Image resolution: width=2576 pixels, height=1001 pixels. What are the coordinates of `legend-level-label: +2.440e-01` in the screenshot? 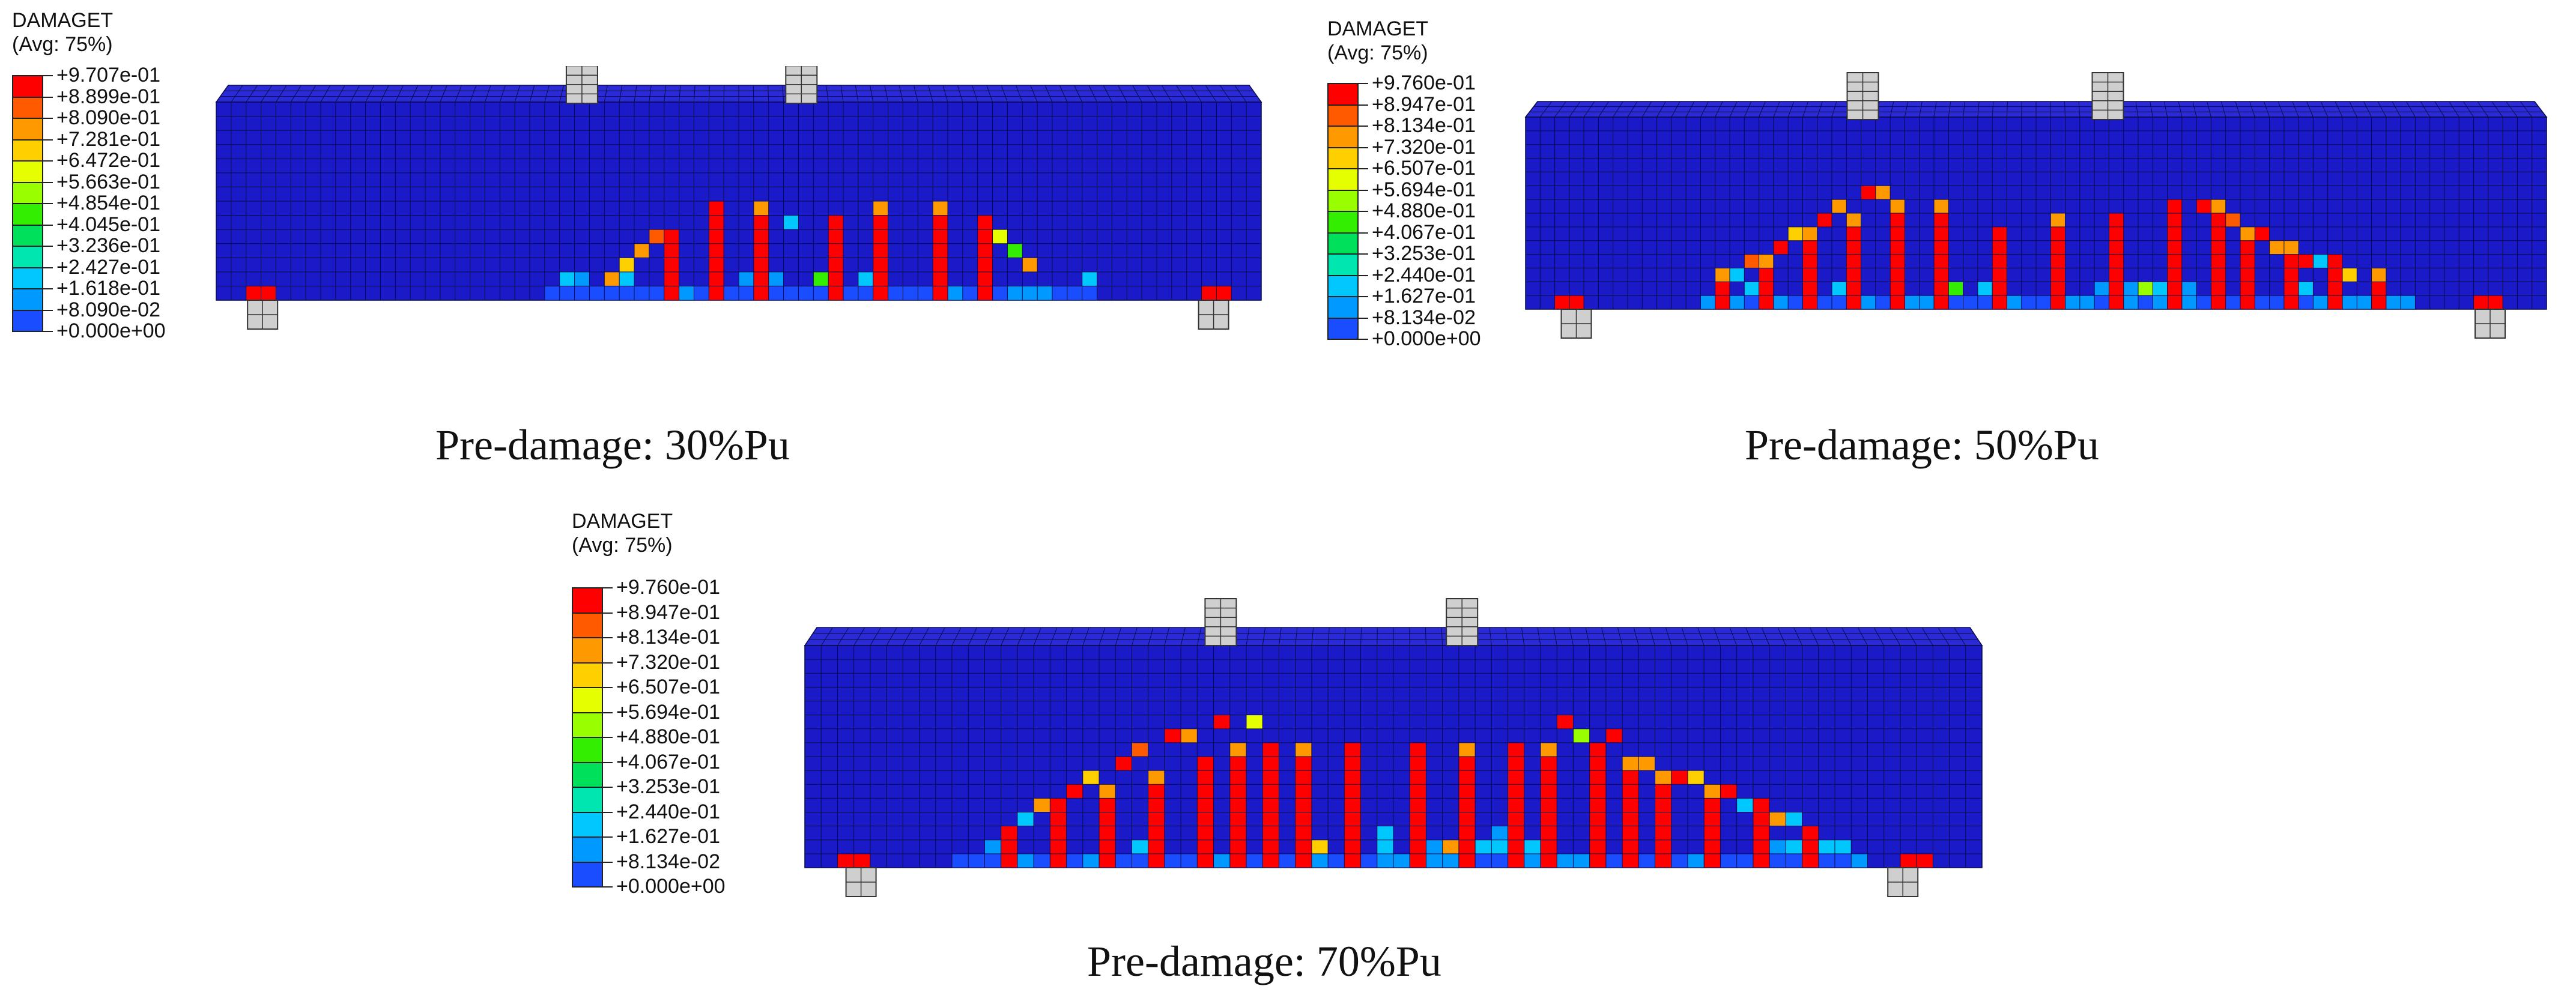 It's located at (668, 811).